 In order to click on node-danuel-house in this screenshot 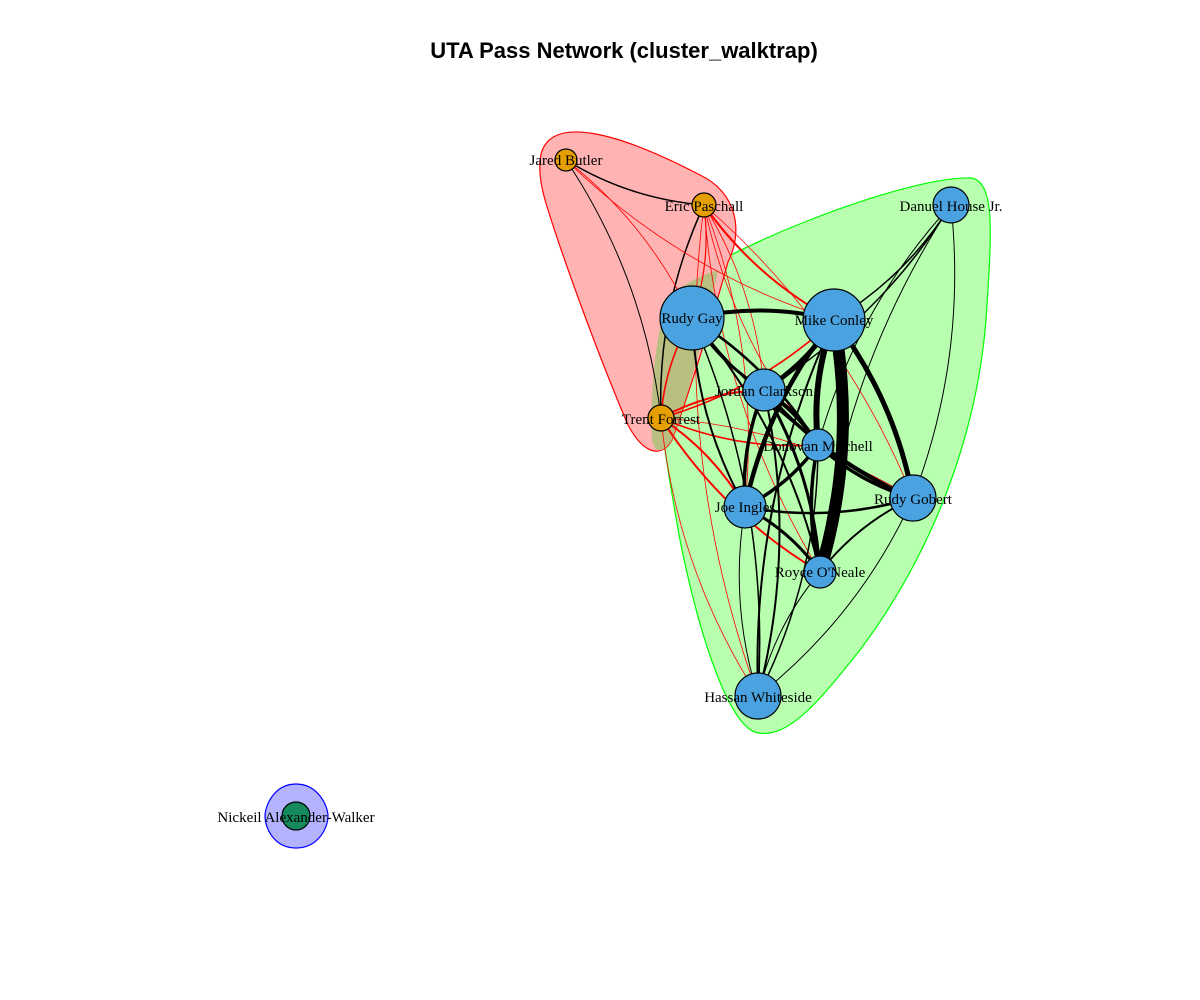, I will do `click(951, 205)`.